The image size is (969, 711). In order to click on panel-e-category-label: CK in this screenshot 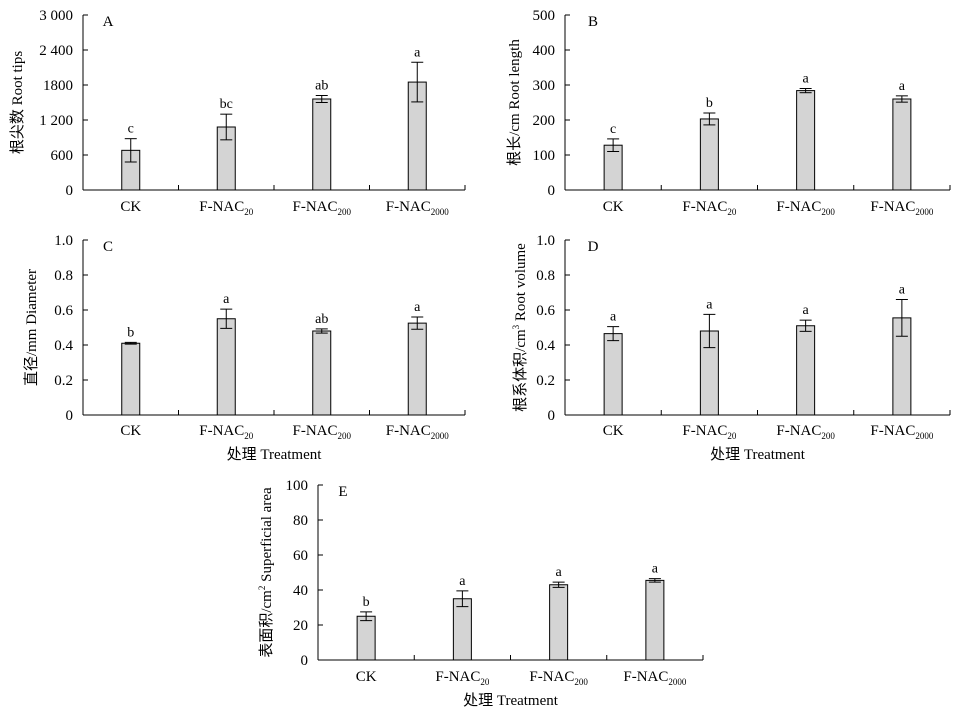, I will do `click(366, 677)`.